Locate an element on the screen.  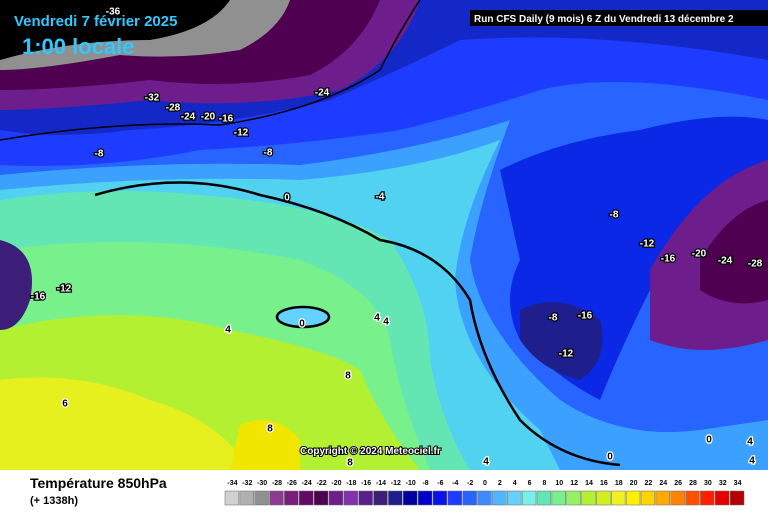
legend-label: 8 is located at coordinates (544, 483).